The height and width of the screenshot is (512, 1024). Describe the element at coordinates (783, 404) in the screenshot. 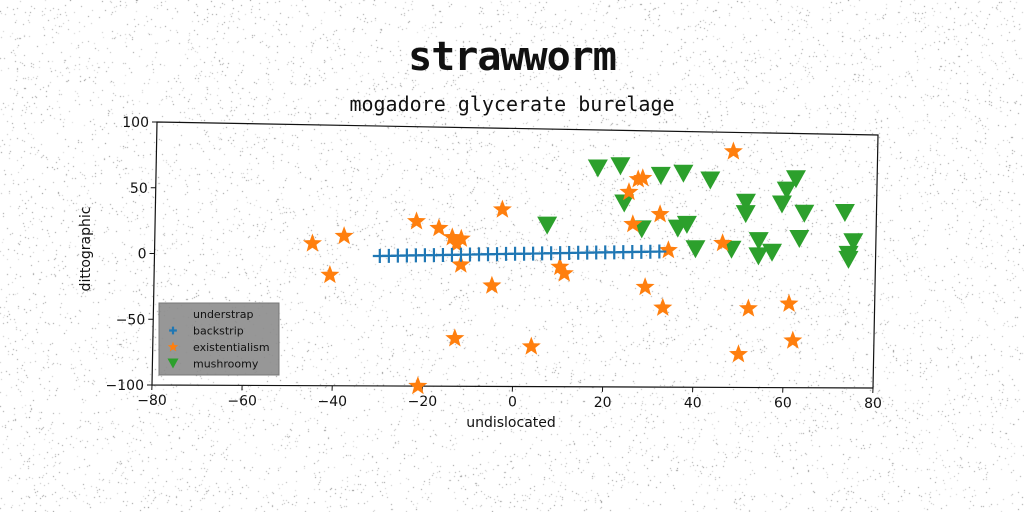

I see `x-tick-label: 60` at that location.